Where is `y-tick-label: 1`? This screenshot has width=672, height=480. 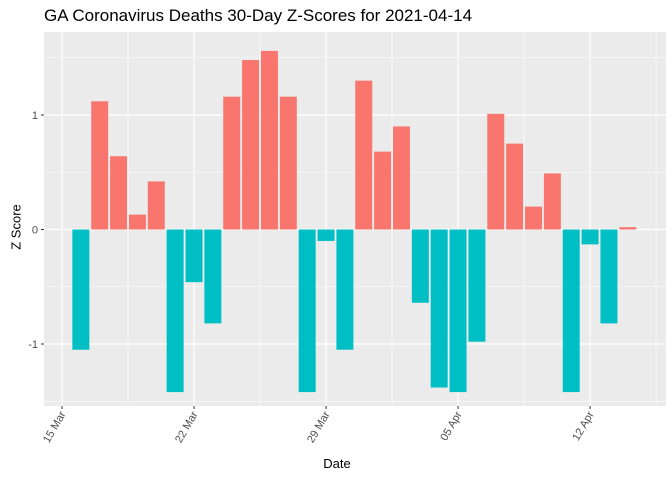 y-tick-label: 1 is located at coordinates (35, 116).